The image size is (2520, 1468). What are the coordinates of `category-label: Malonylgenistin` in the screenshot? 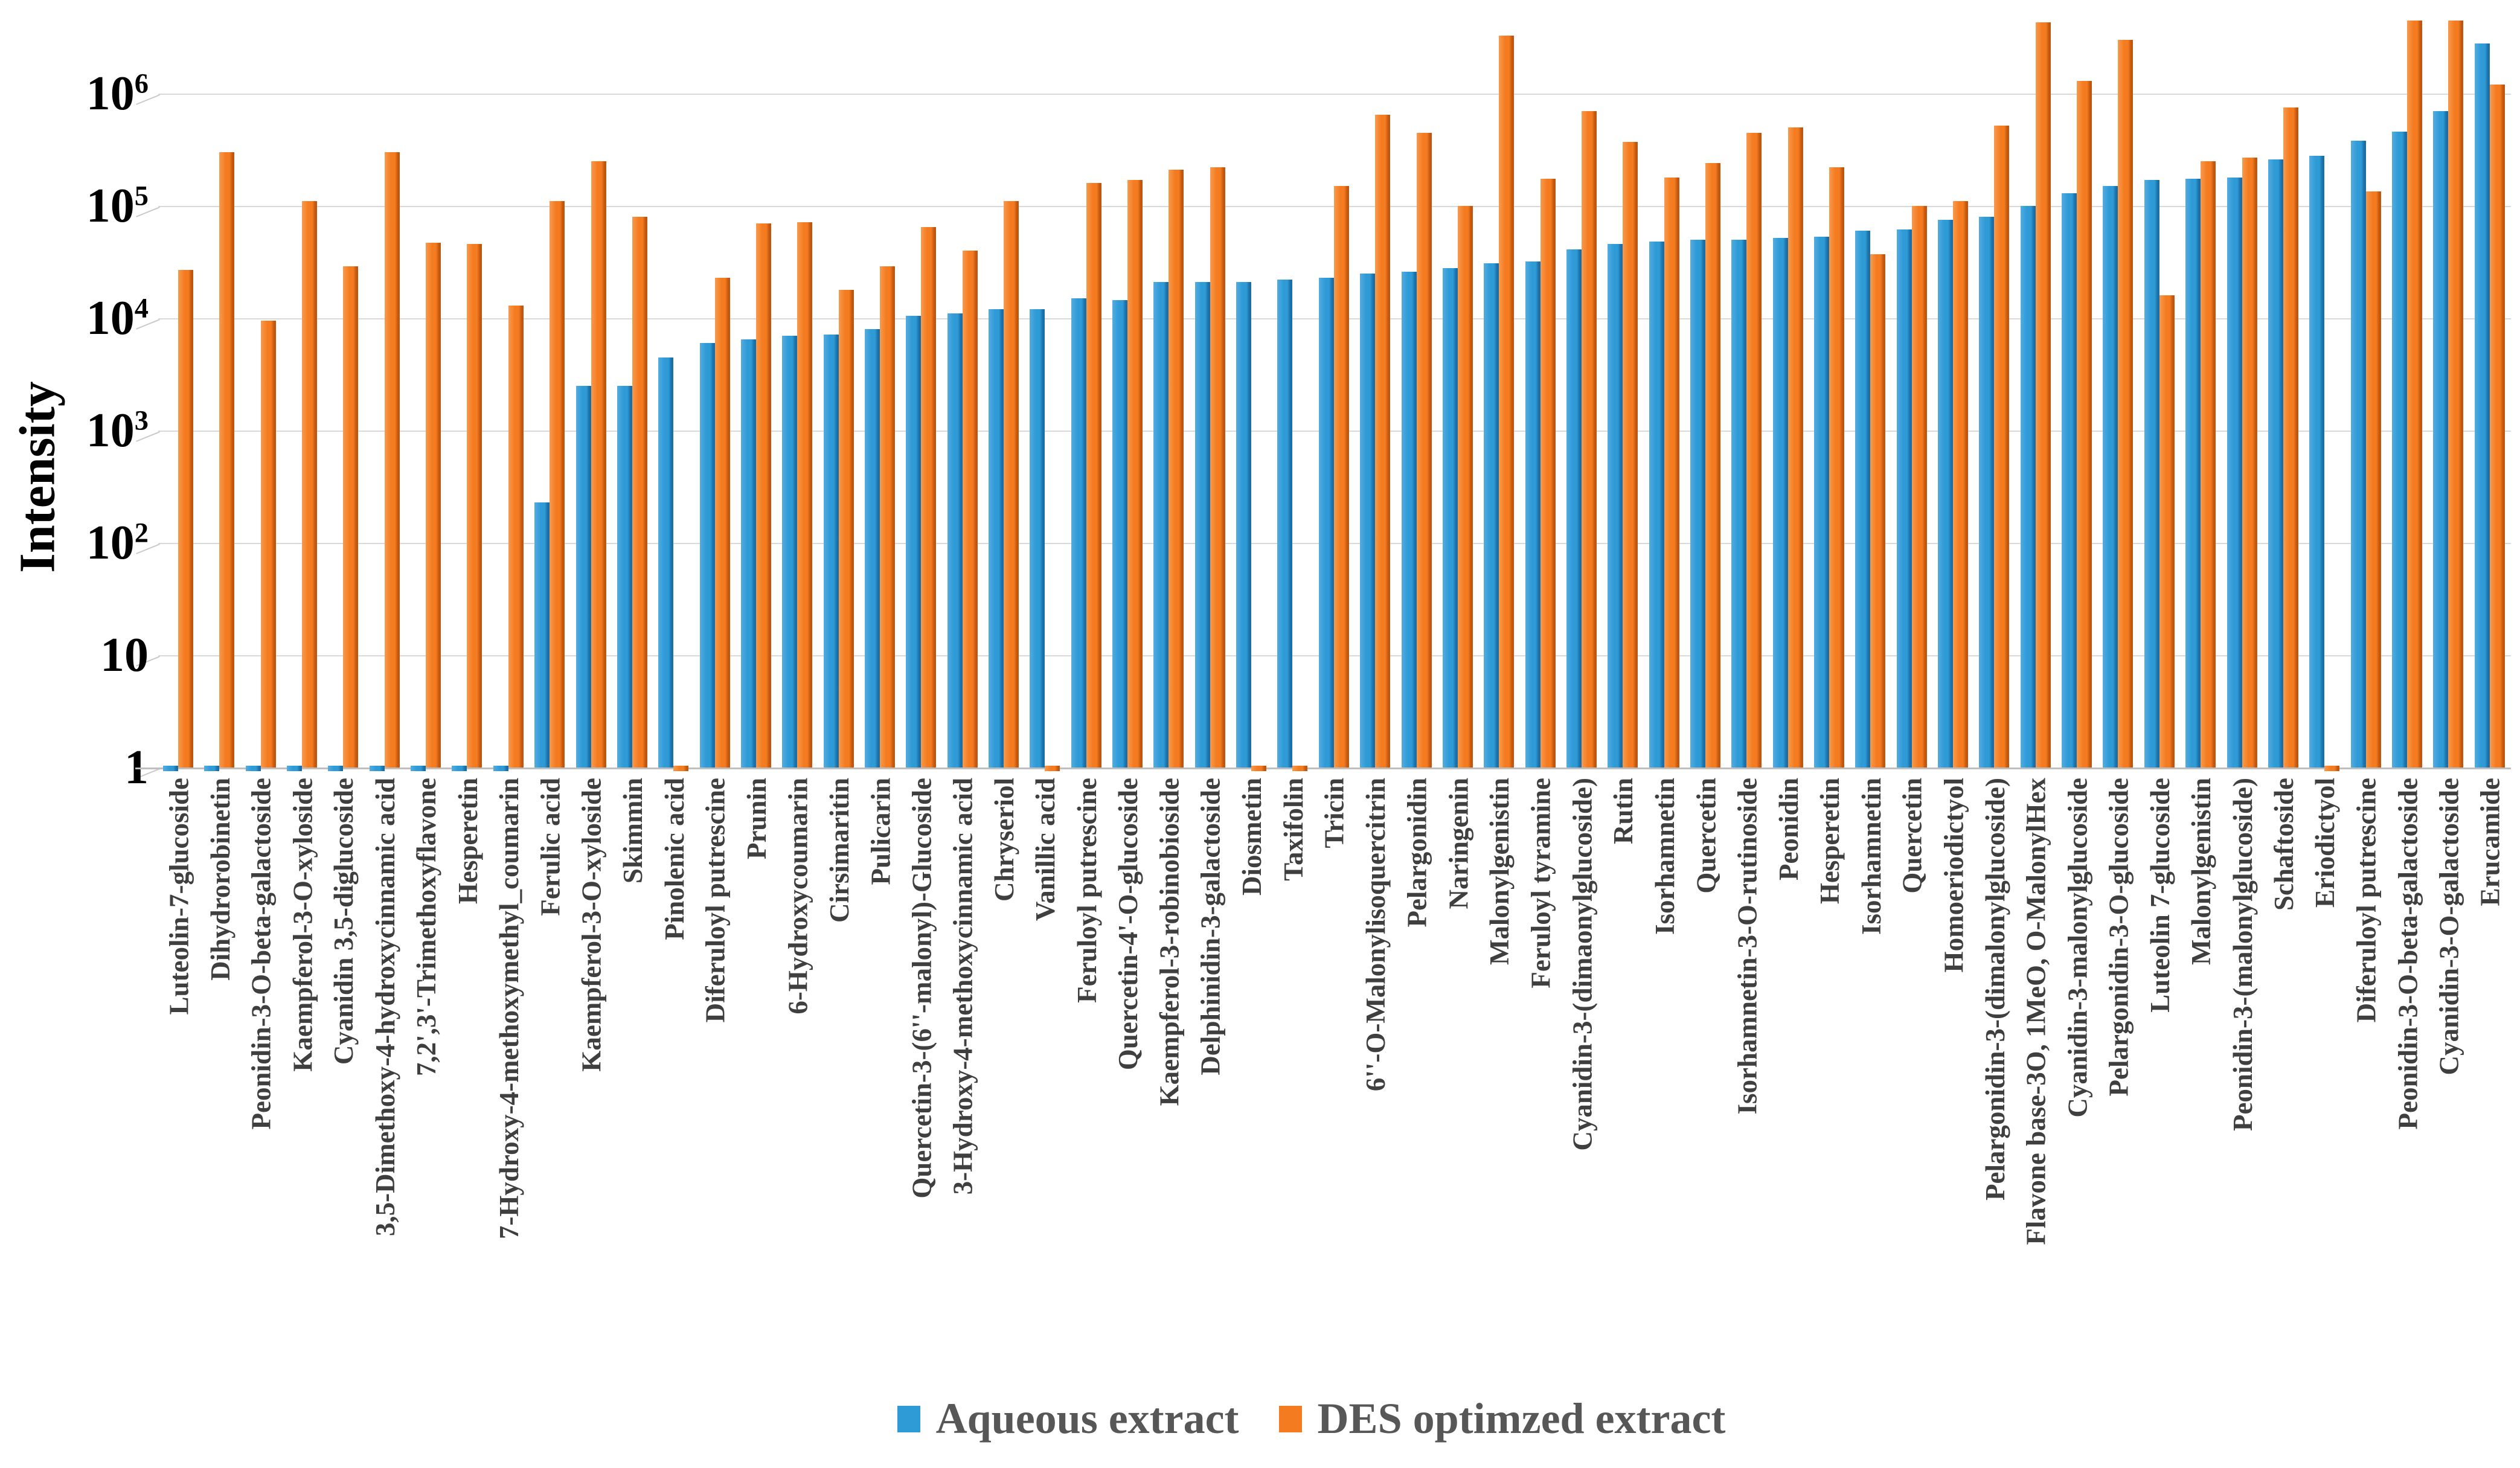 It's located at (2201, 872).